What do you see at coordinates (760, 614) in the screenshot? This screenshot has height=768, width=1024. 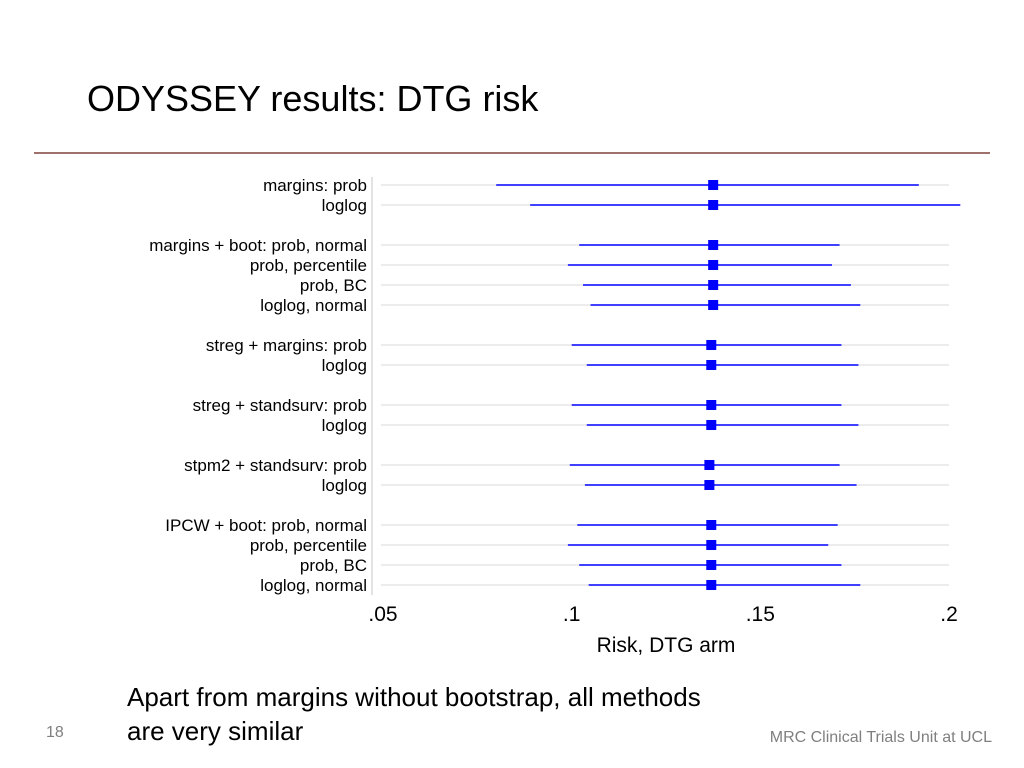 I see `x-tick-label: .15` at bounding box center [760, 614].